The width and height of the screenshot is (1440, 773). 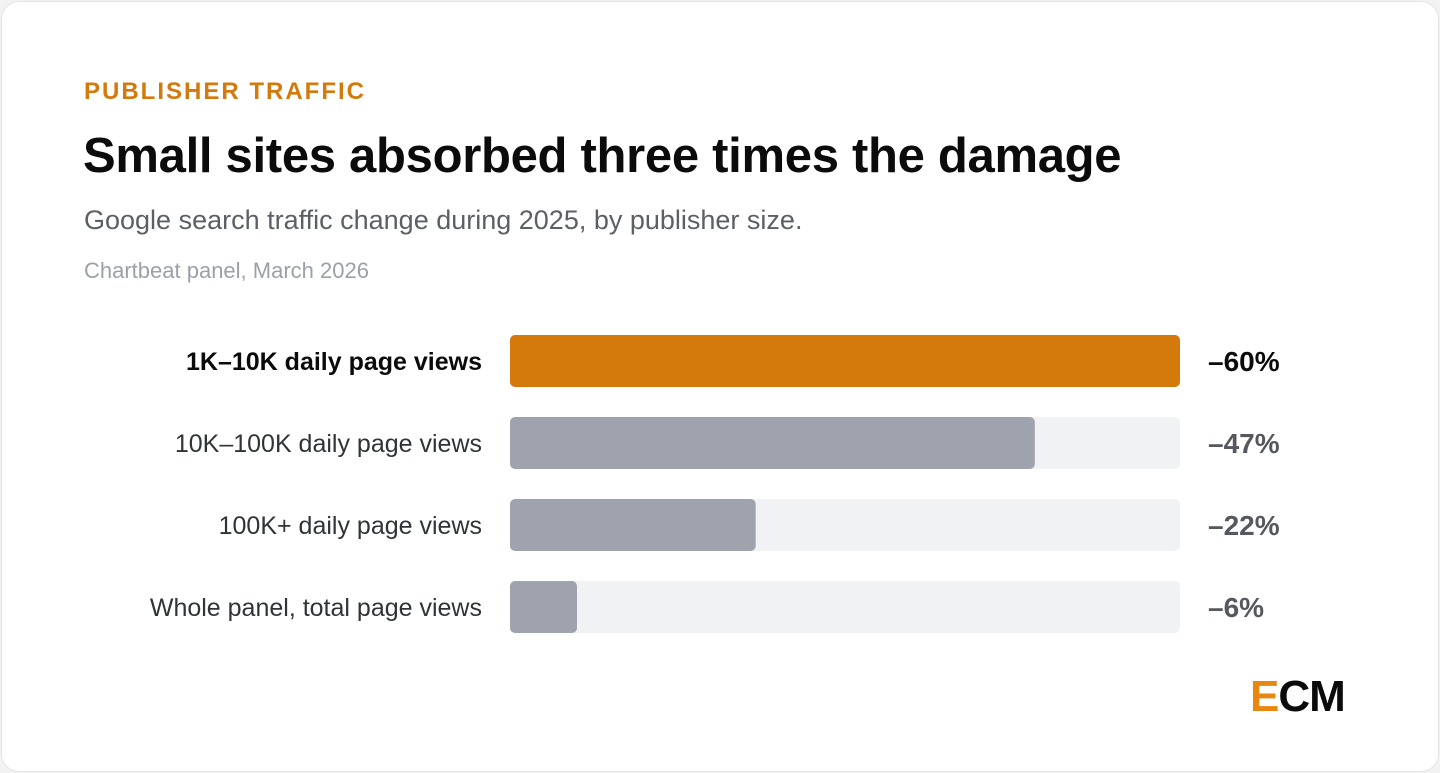 I want to click on ecm-logo: ECM, so click(x=1298, y=697).